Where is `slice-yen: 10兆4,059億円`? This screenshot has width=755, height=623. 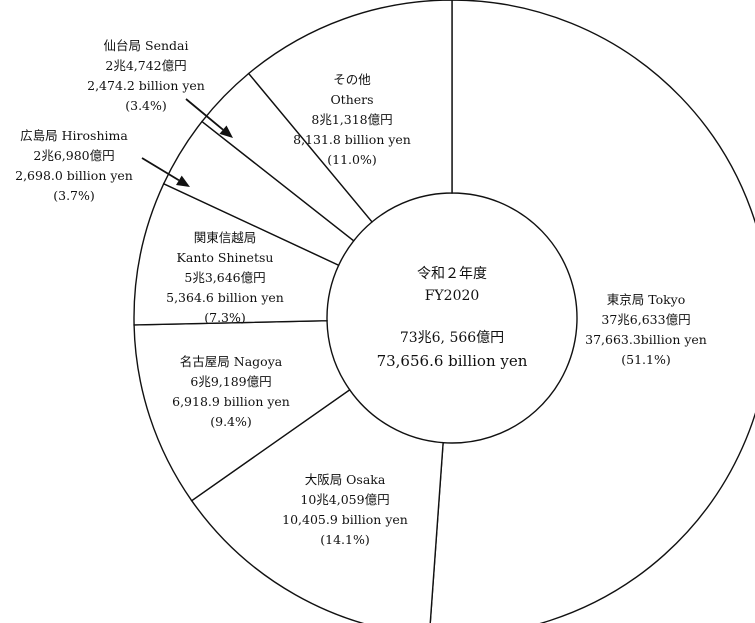 slice-yen: 10兆4,059億円 is located at coordinates (344, 499).